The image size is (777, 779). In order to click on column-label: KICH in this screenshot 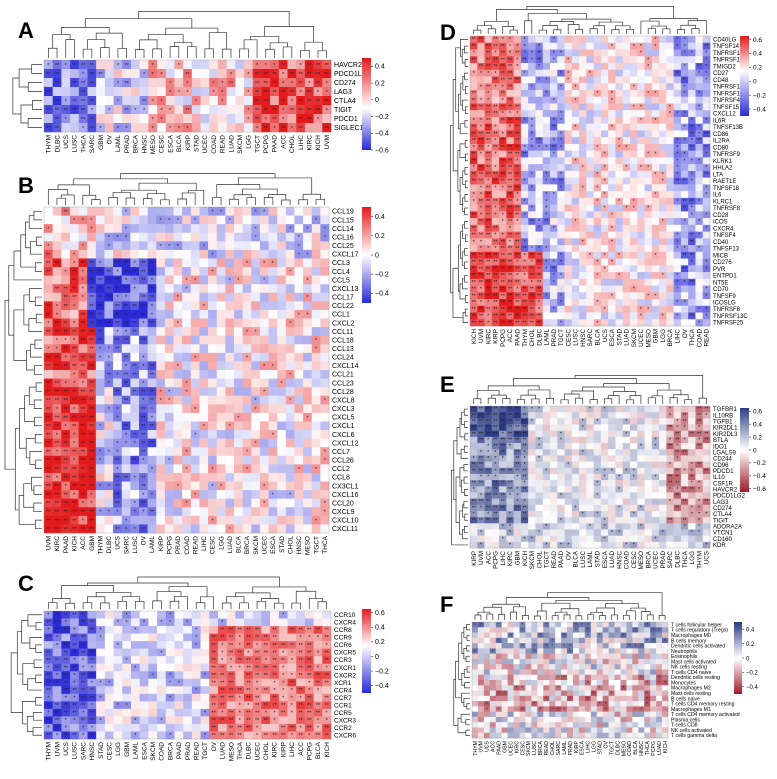, I will do `click(318, 143)`.